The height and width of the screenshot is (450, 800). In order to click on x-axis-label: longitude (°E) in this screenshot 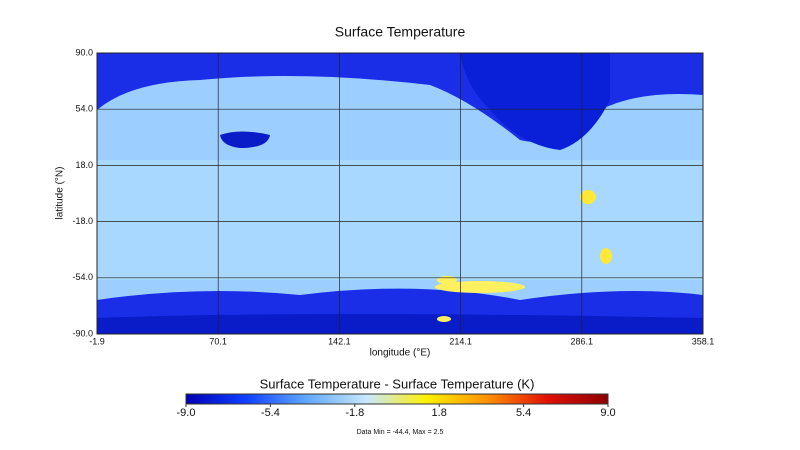, I will do `click(400, 353)`.